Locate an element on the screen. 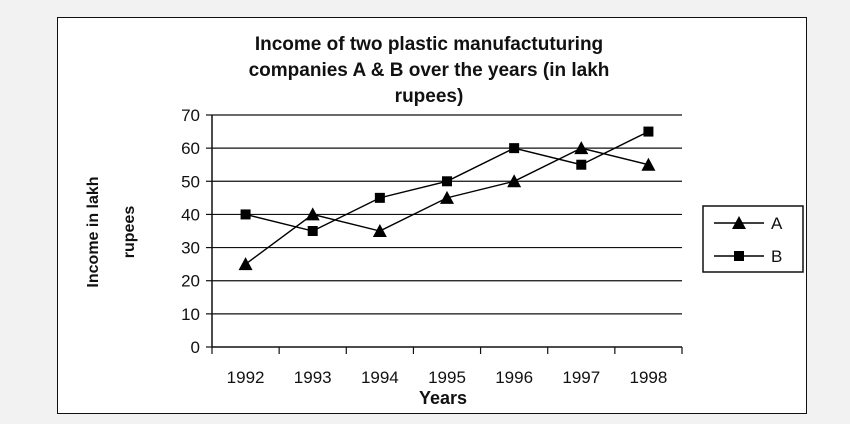 The image size is (850, 424). point-A-1996 is located at coordinates (514, 181).